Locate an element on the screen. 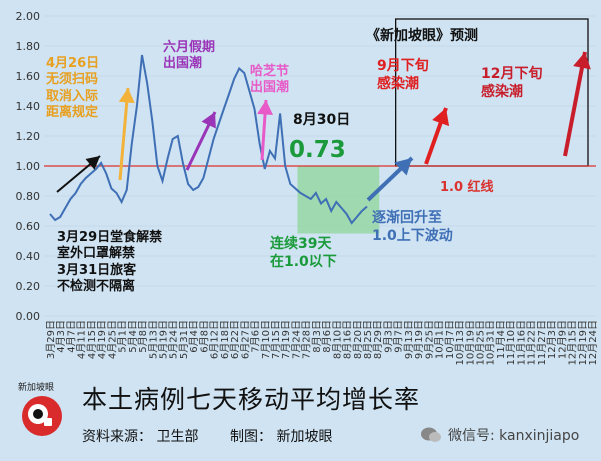 The height and width of the screenshot is (461, 601). x-tick-label: 9月13日 is located at coordinates (409, 339).